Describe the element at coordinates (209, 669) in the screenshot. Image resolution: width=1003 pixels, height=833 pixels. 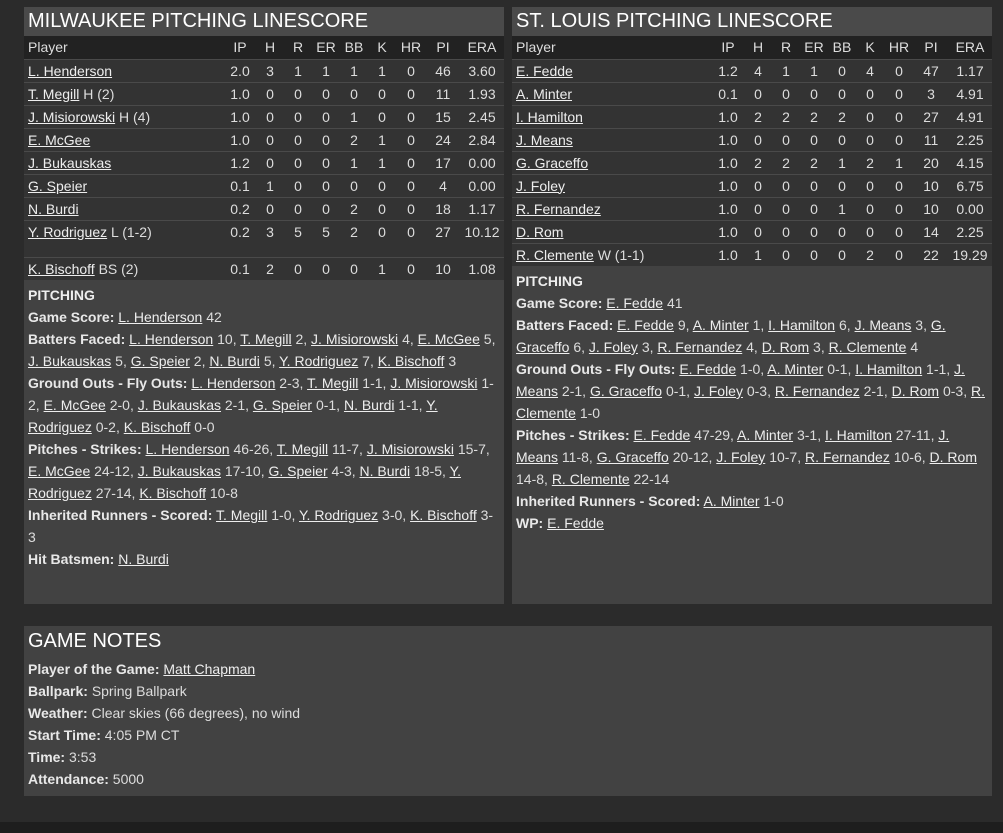
I see `player-of-game-link: Matt Chapman` at that location.